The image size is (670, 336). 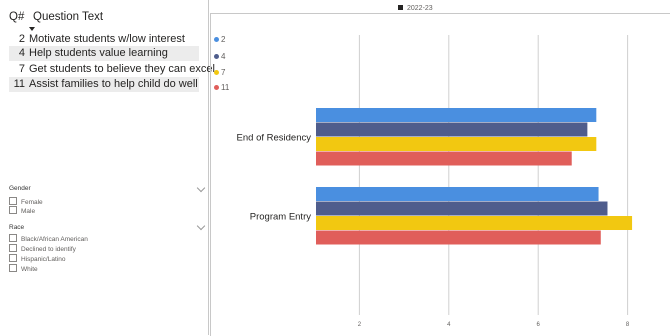 What do you see at coordinates (17, 227) in the screenshot?
I see `race-slicer-title: Race` at bounding box center [17, 227].